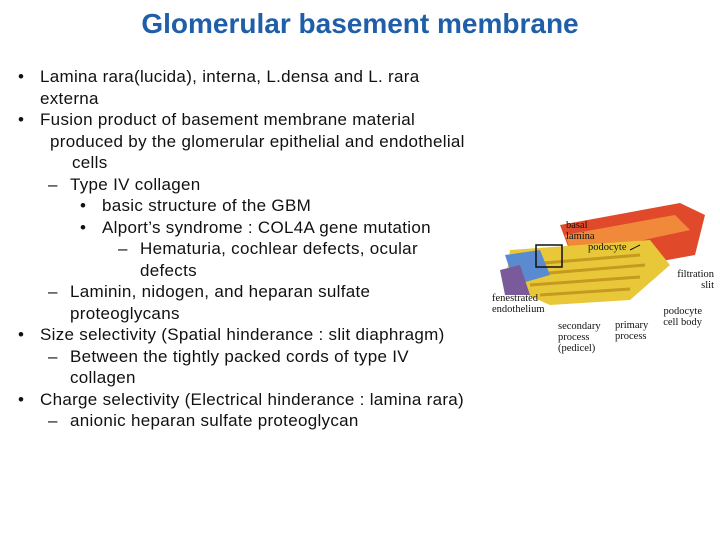 The width and height of the screenshot is (720, 540). I want to click on figure-label: slit, so click(707, 285).